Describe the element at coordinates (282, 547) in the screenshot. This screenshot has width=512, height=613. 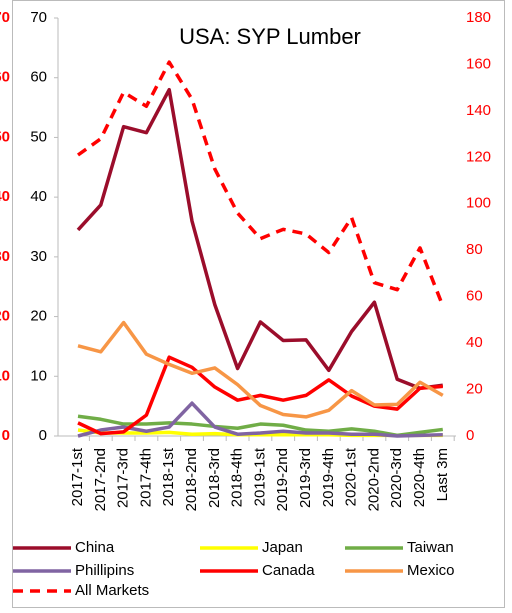
I see `legend-label: Japan` at that location.